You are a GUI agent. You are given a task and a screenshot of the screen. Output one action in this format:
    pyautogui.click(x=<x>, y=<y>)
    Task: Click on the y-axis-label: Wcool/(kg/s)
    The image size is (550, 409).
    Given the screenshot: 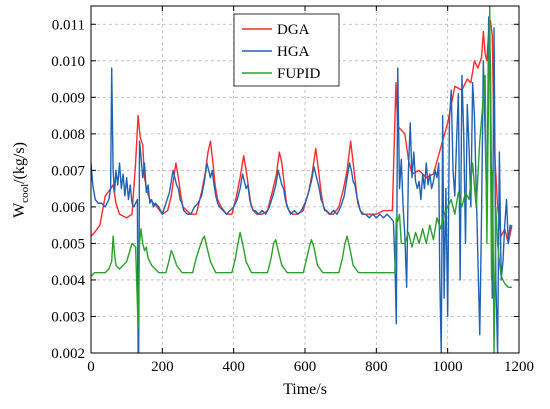 What is the action you would take?
    pyautogui.click(x=21, y=180)
    